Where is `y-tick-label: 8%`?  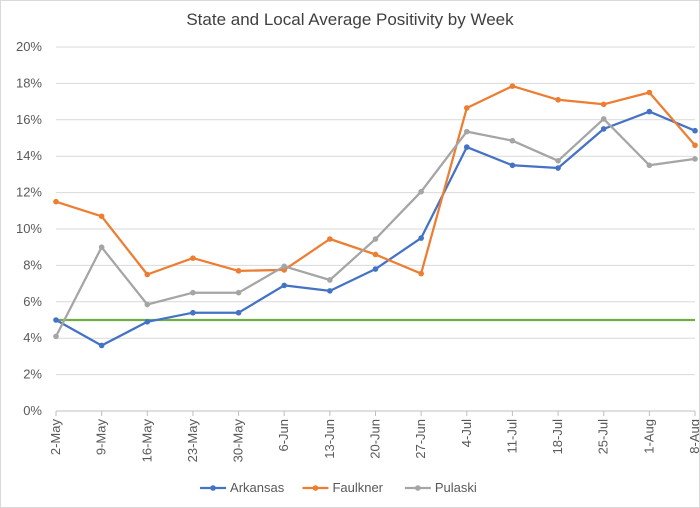 y-tick-label: 8% is located at coordinates (32, 264).